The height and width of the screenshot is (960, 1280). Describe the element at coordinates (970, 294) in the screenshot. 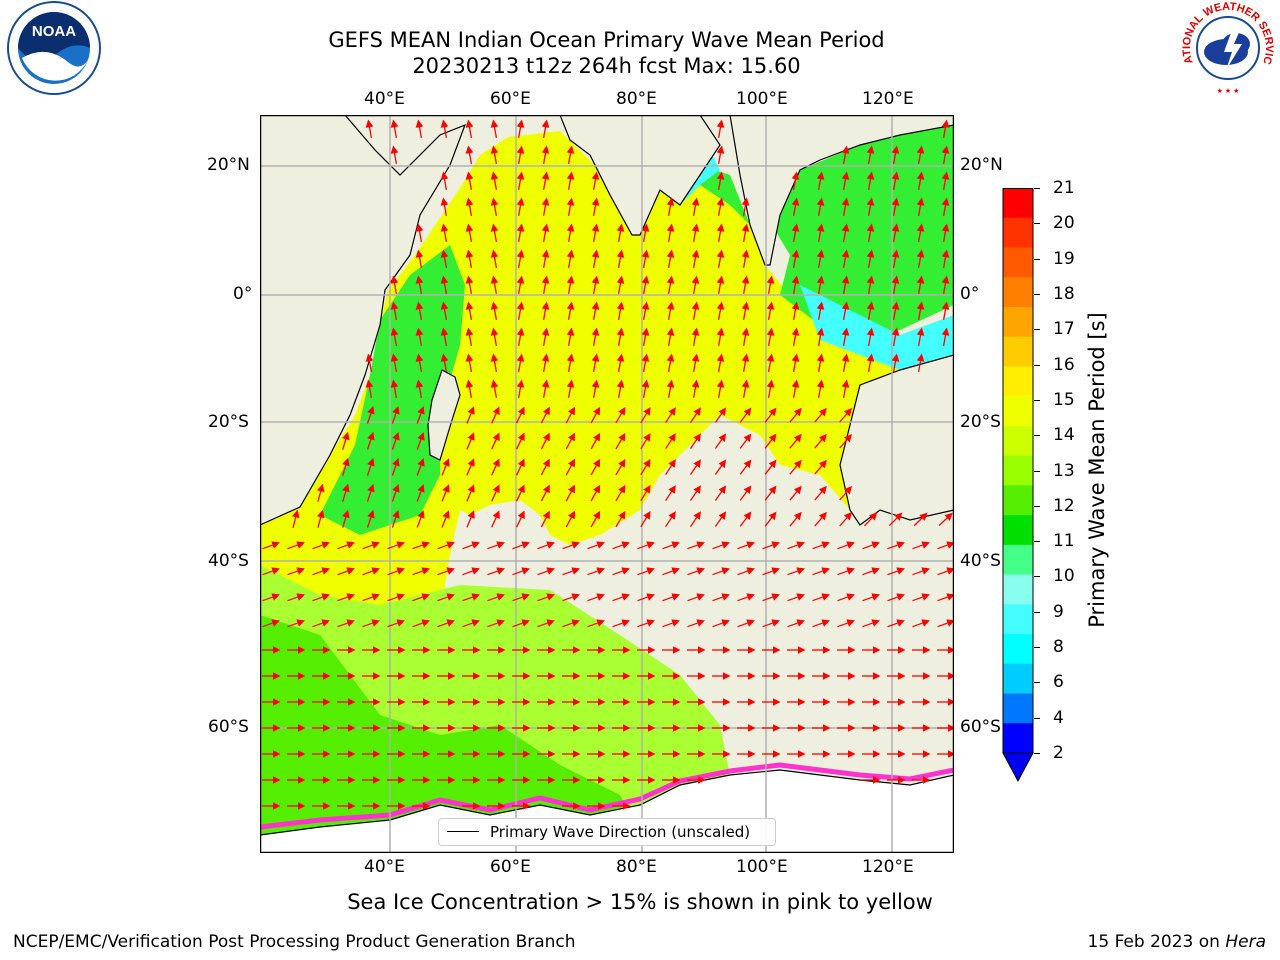

I see `lat-right-tick: 0°` at that location.